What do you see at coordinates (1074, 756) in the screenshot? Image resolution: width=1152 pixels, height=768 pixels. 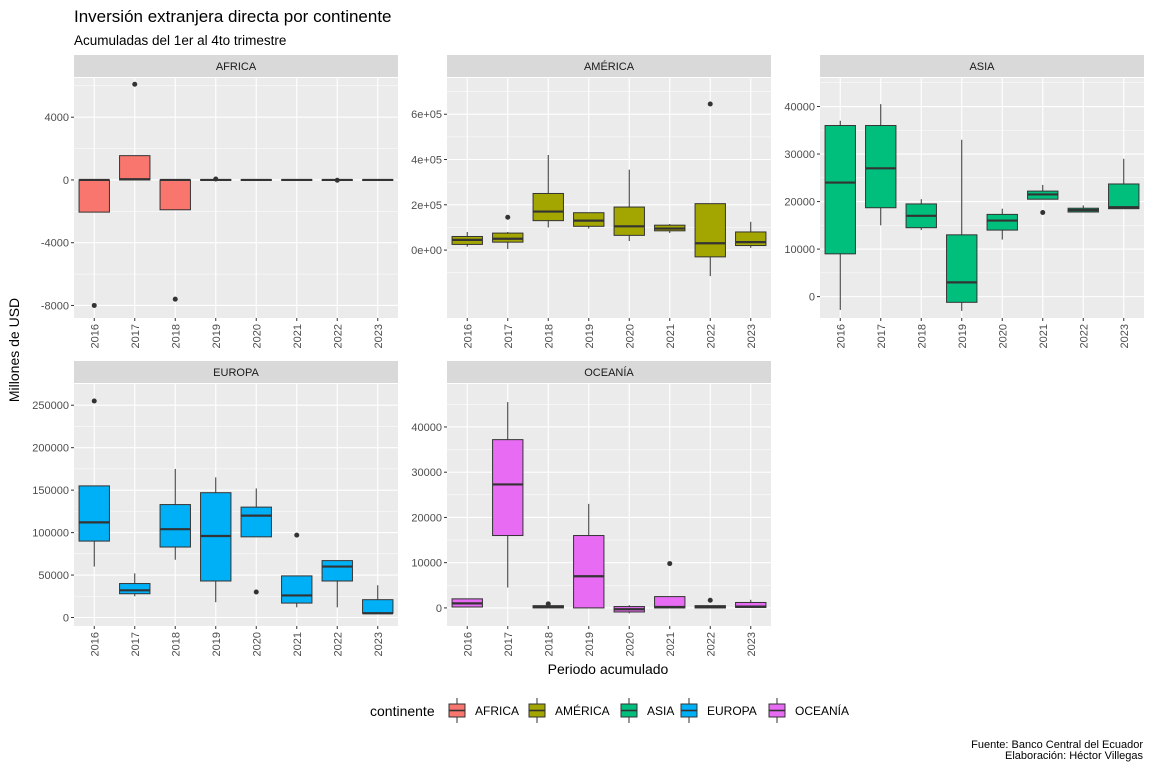 I see `caption-author: Elaboración: Héctor Villegas` at bounding box center [1074, 756].